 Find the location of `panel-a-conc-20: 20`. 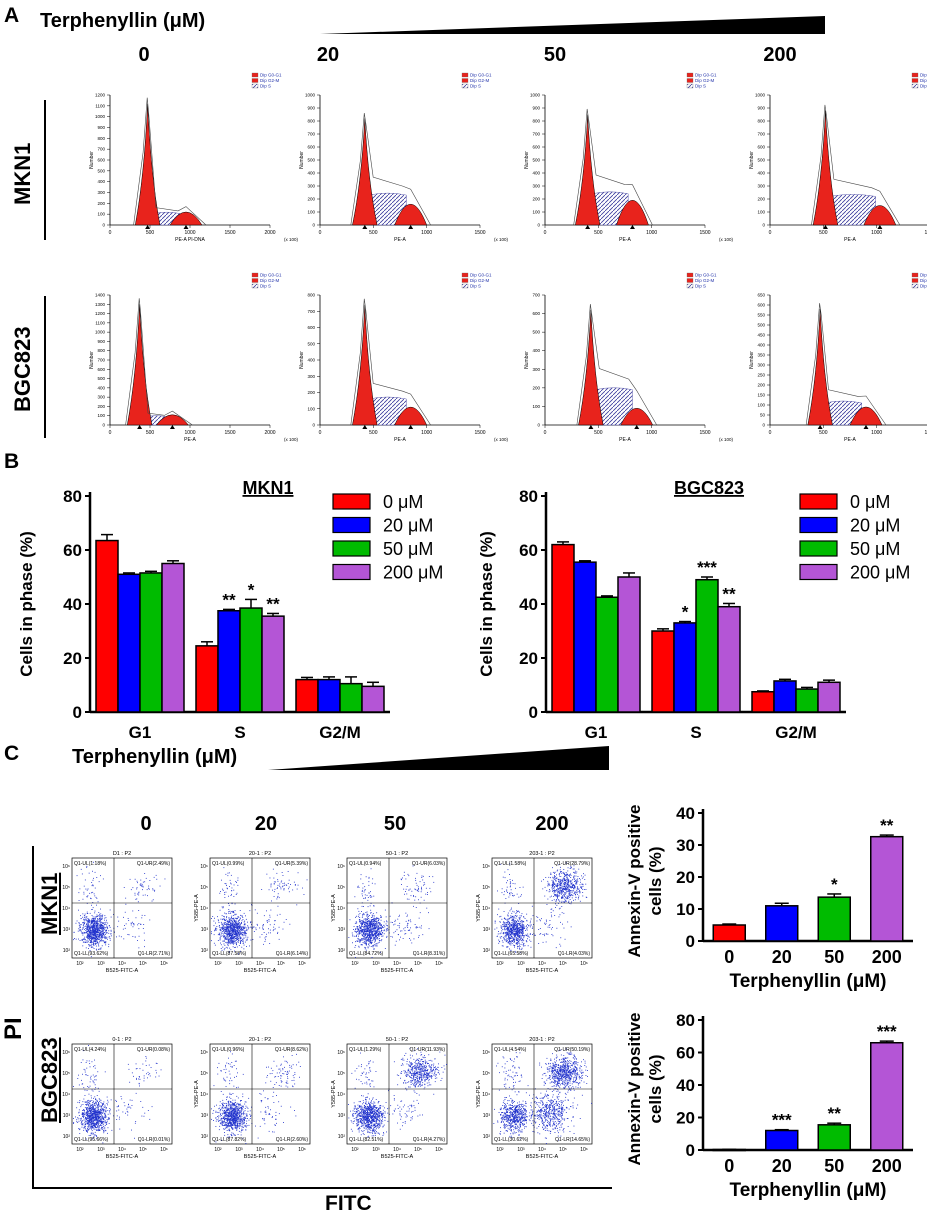

panel-a-conc-20: 20 is located at coordinates (328, 55).